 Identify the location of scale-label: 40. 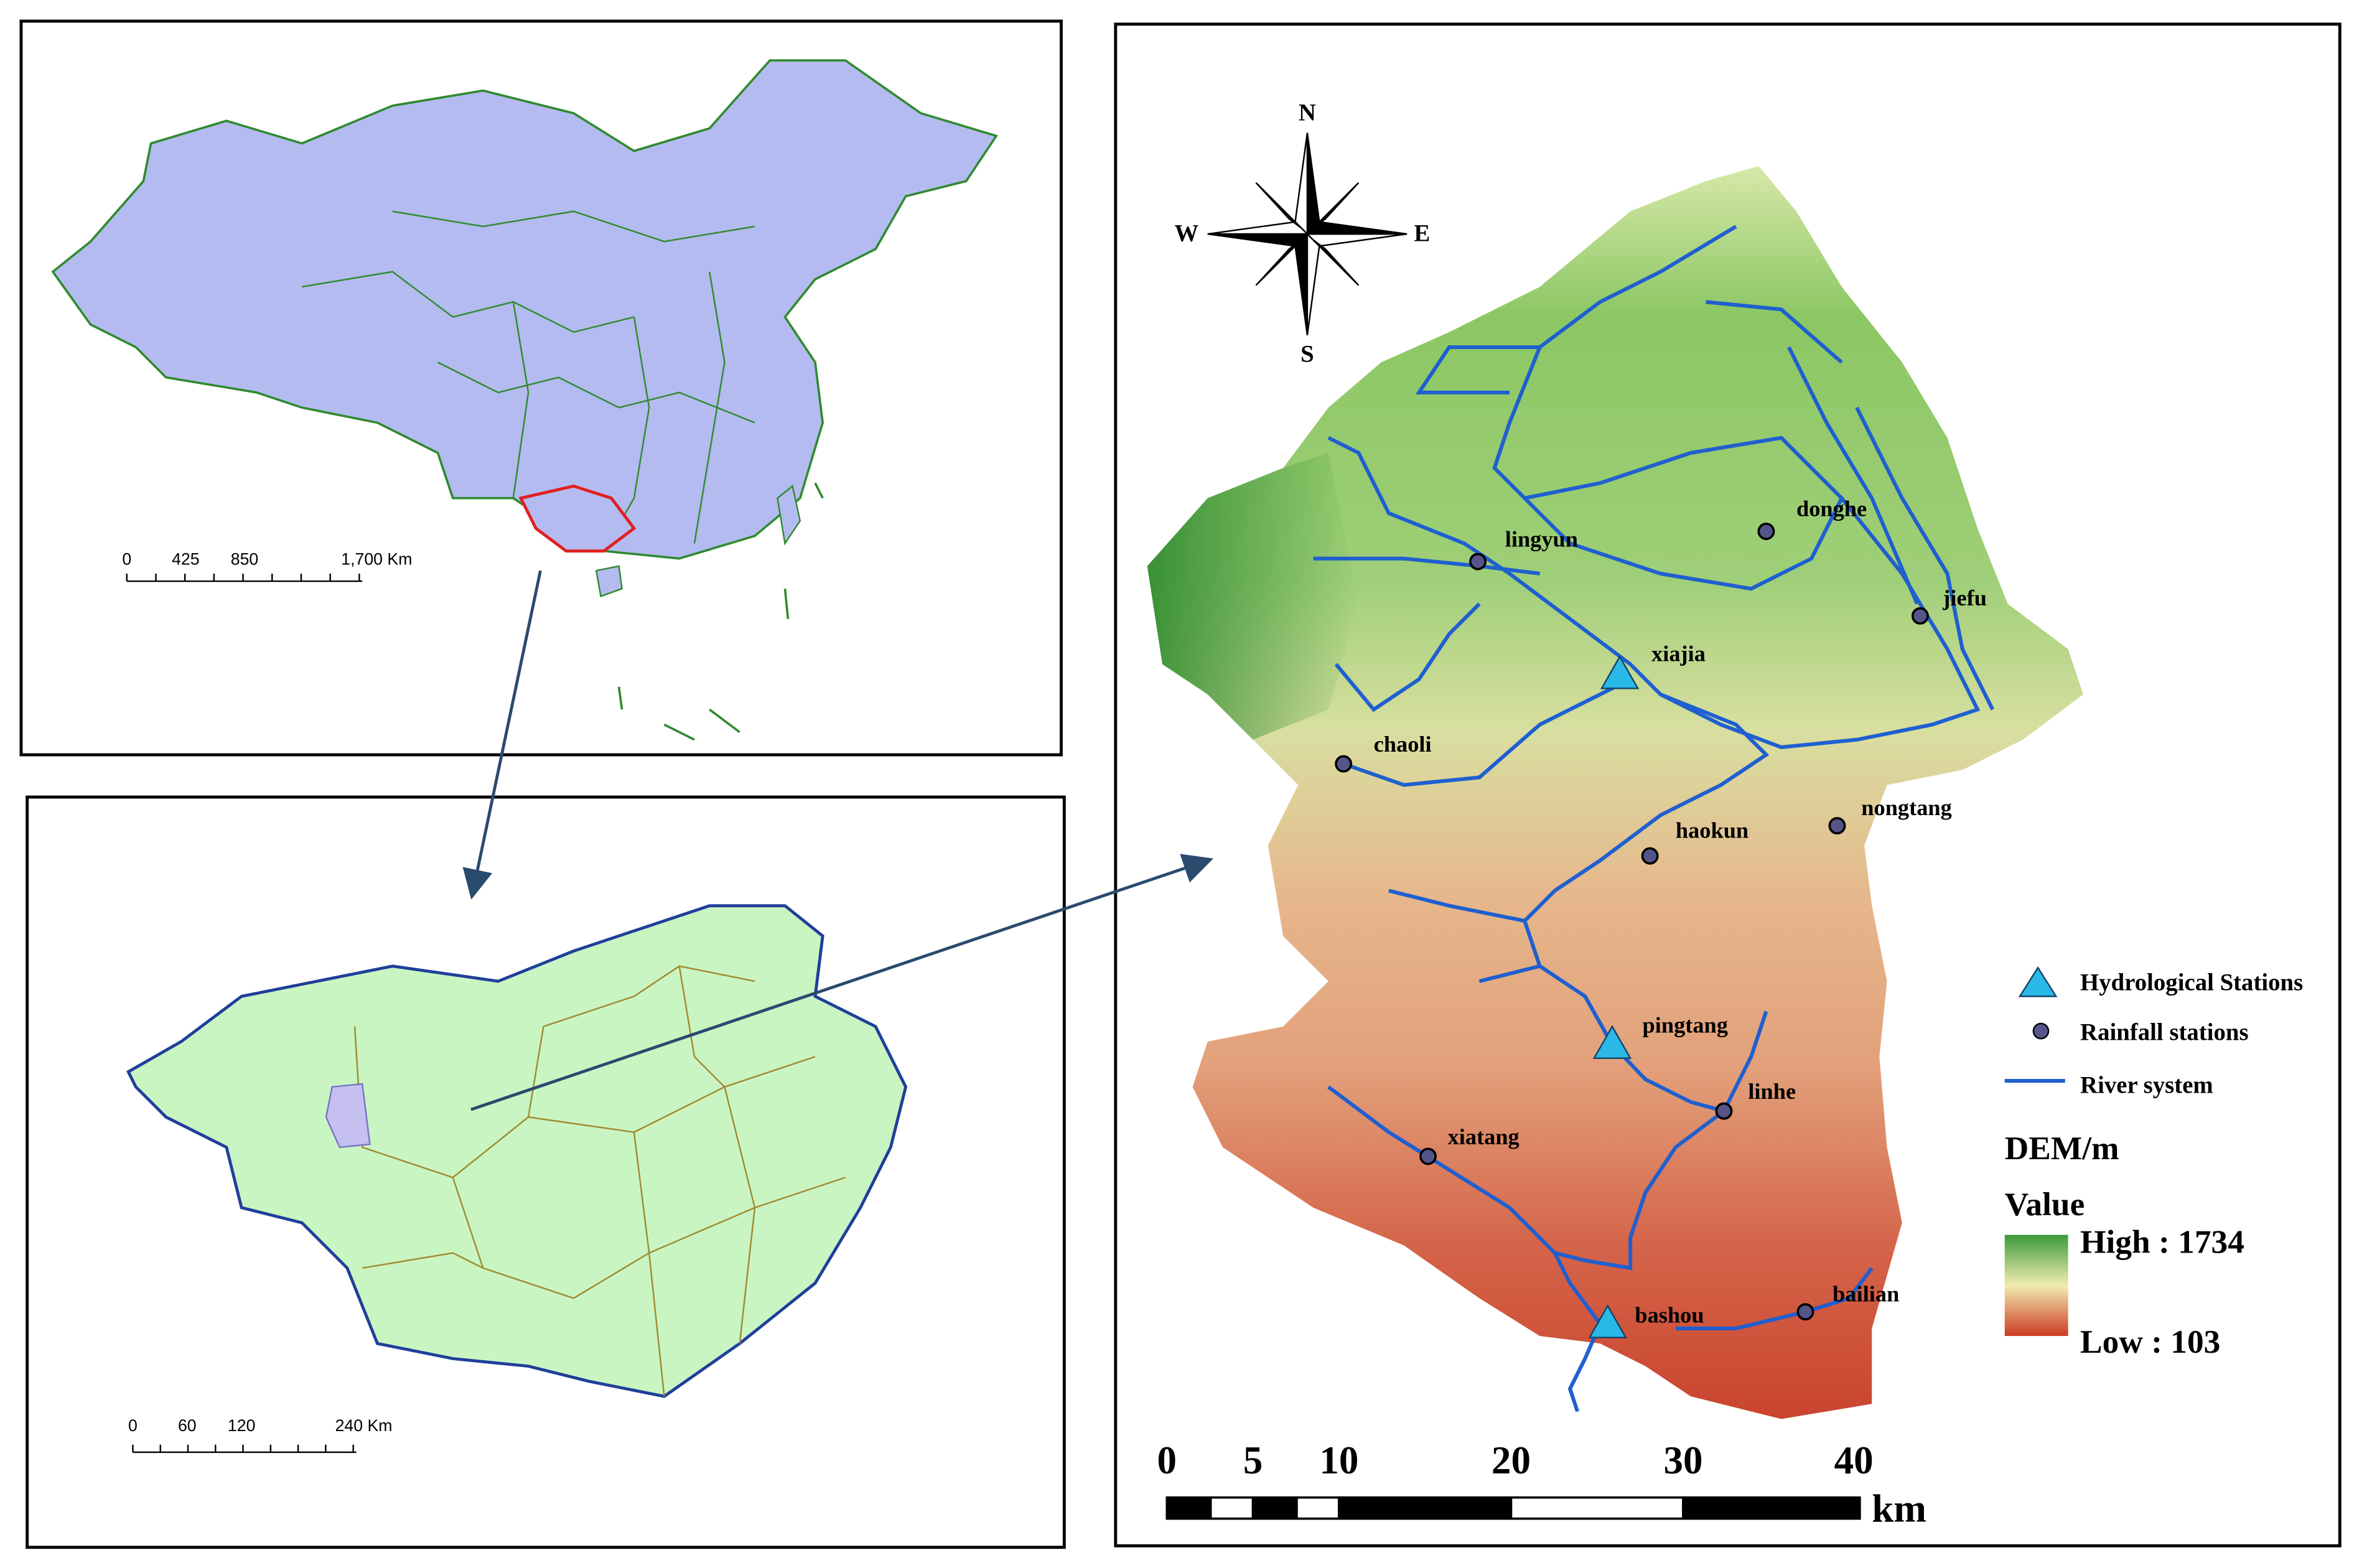
(1854, 1461).